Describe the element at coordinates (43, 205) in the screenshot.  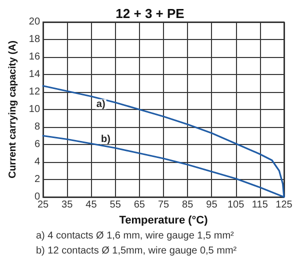
I see `x-tick-label: 25` at that location.